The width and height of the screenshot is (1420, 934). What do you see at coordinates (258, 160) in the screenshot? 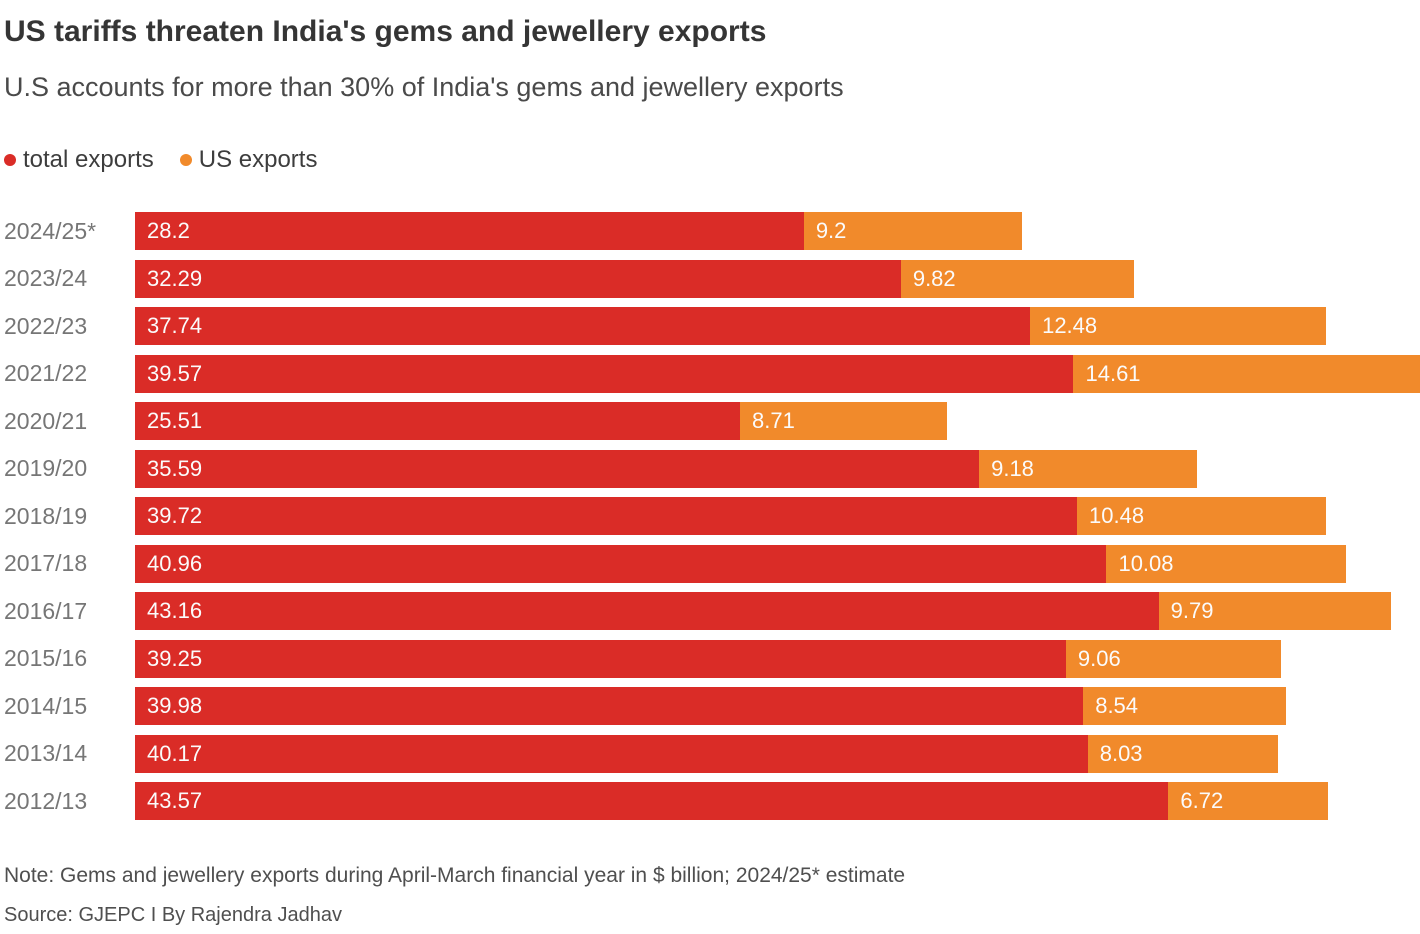
I see `legend-label-us-exports: US exports` at bounding box center [258, 160].